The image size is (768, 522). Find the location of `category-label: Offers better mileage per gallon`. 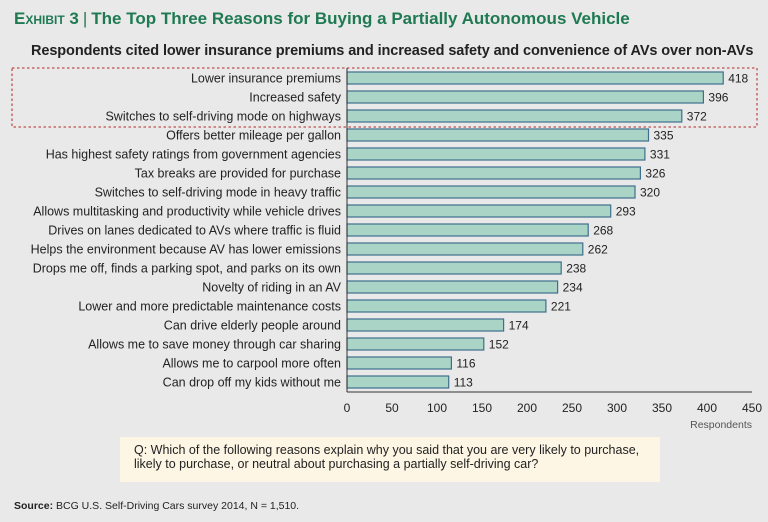

category-label: Offers better mileage per gallon is located at coordinates (253, 136).